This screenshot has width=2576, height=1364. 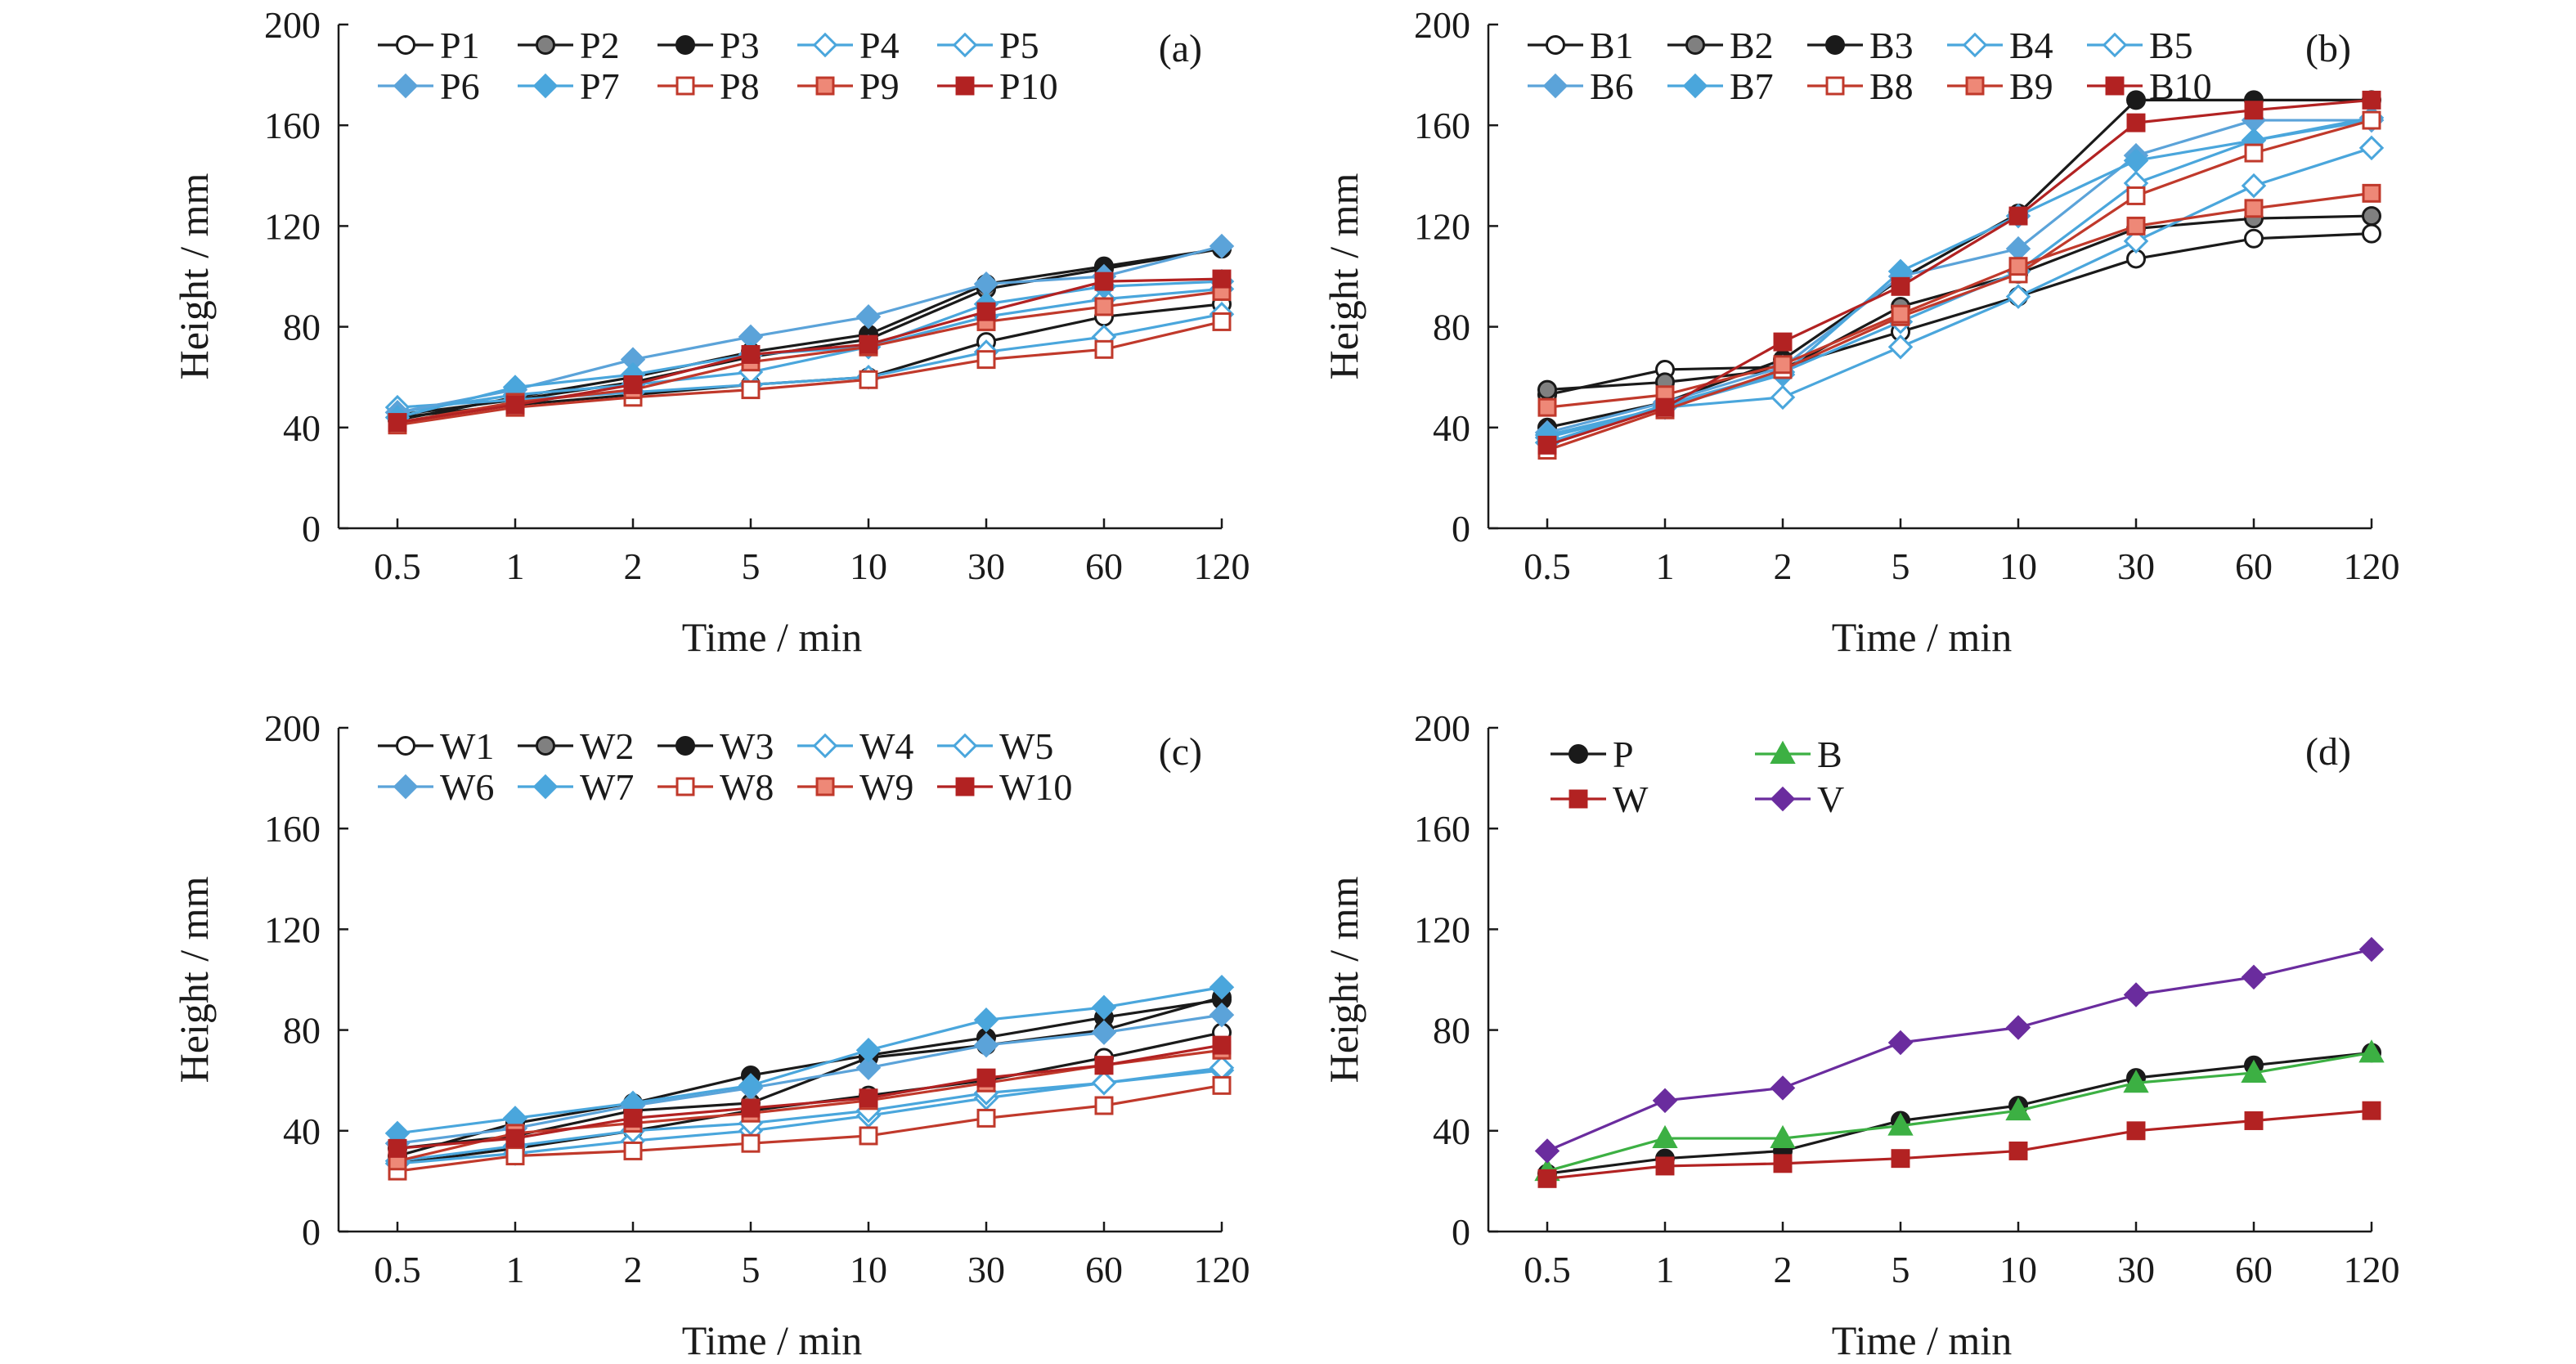 I want to click on x-tick-label: 1, so click(x=516, y=566).